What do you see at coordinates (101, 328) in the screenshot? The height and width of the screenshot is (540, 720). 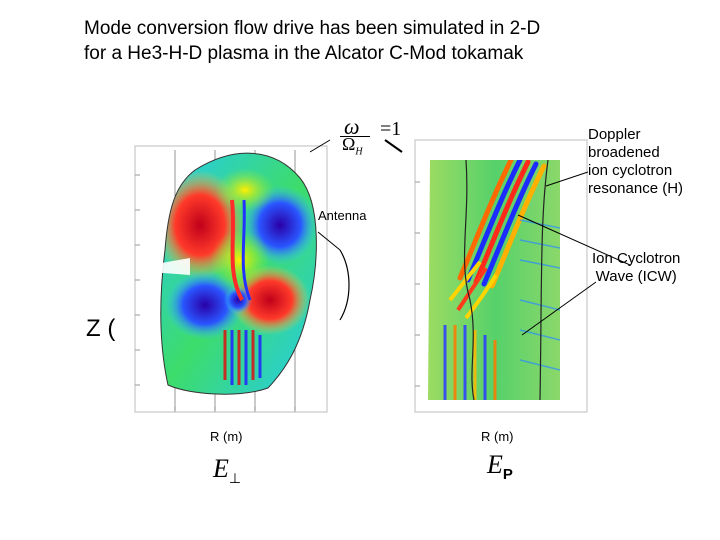 I see `z-axis-label: Z (` at bounding box center [101, 328].